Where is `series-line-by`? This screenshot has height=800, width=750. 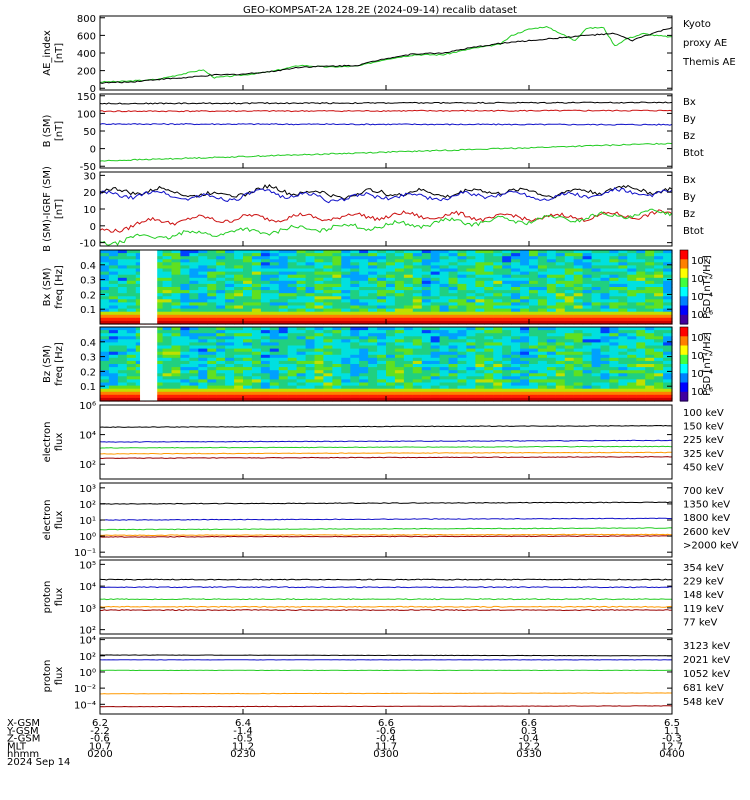 series-line-by is located at coordinates (386, 227).